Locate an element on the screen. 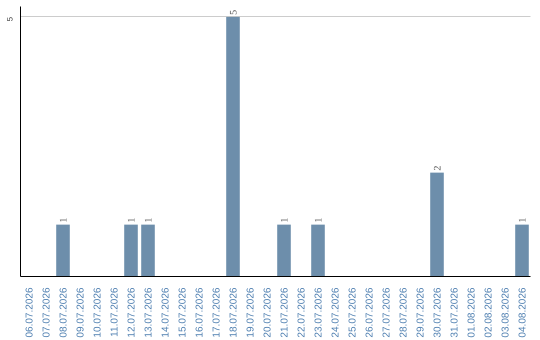 The width and height of the screenshot is (540, 340). x-tick-label: 23.07.2026 is located at coordinates (319, 312).